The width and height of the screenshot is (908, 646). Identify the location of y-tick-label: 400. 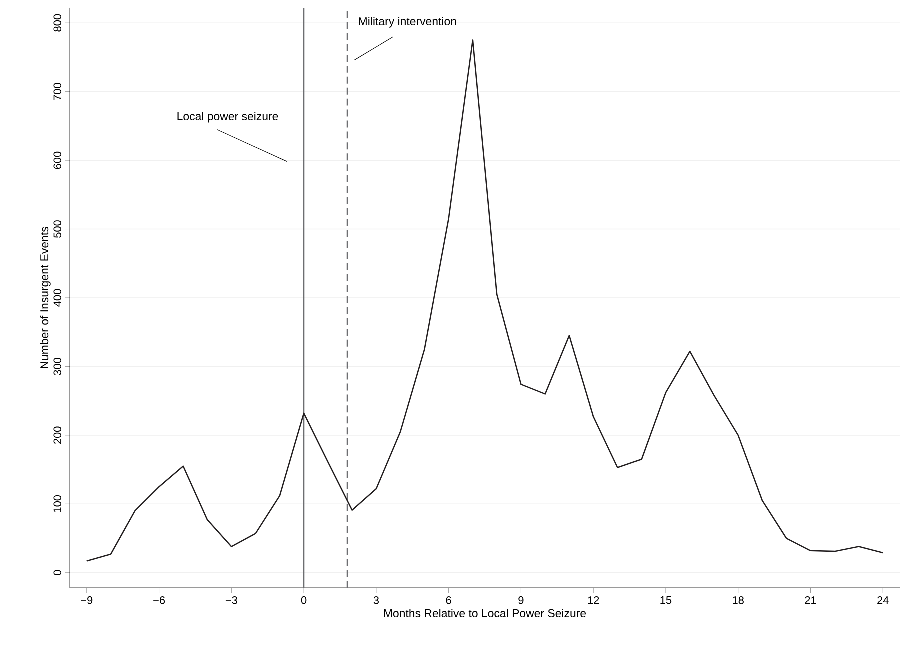
(58, 298).